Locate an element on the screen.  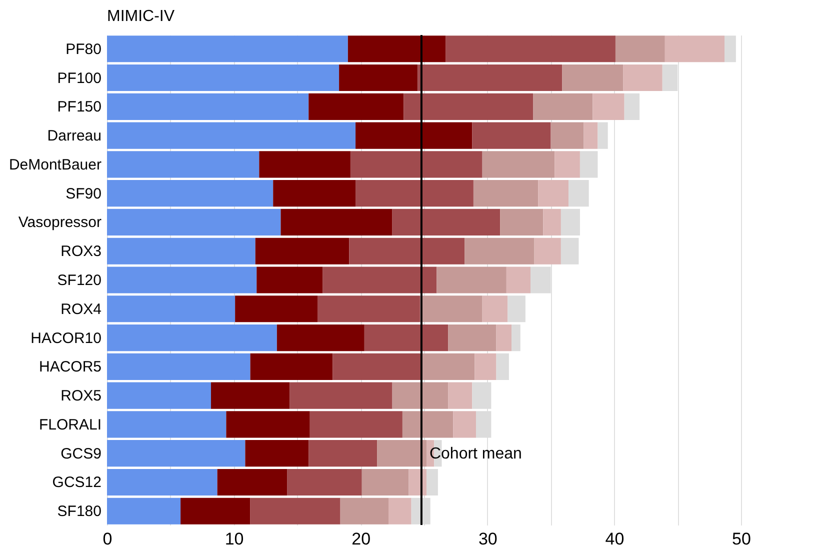
ref-line-label: Cohort mean is located at coordinates (475, 453).